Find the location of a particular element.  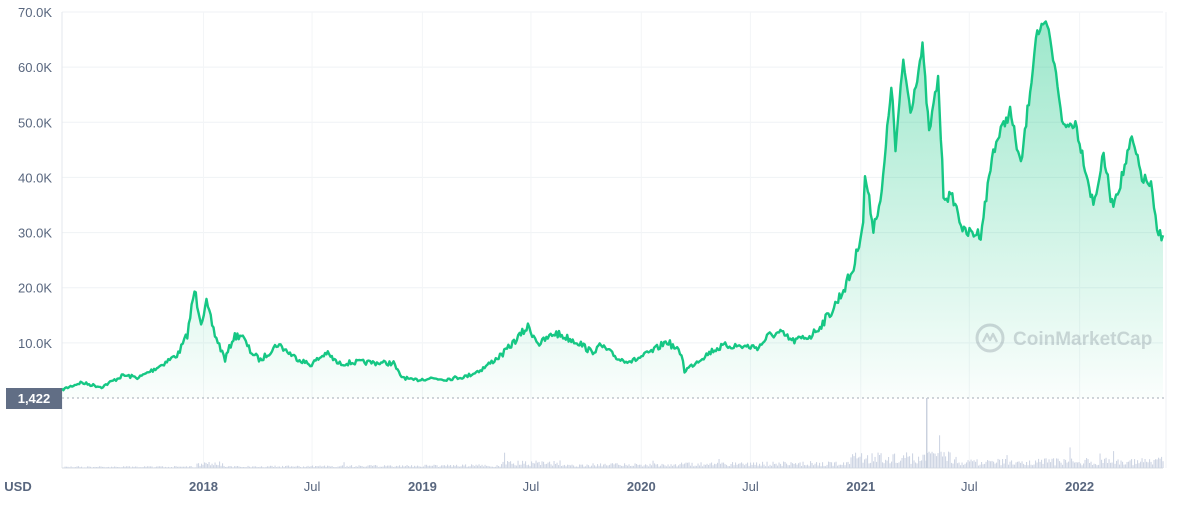

y-tick-label: 60.0K is located at coordinates (35, 67).